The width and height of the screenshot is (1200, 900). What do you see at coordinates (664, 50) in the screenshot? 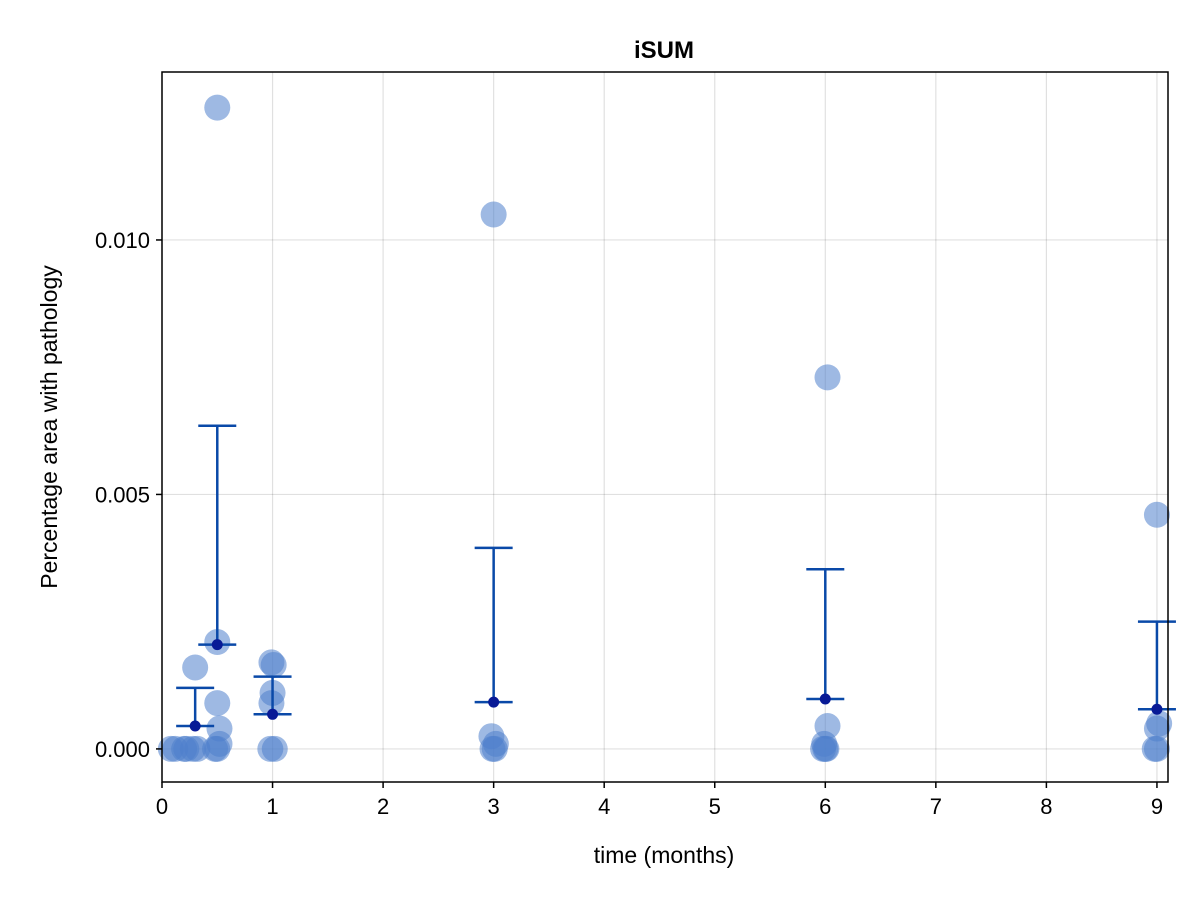
I see `chart-title: iSUM` at bounding box center [664, 50].